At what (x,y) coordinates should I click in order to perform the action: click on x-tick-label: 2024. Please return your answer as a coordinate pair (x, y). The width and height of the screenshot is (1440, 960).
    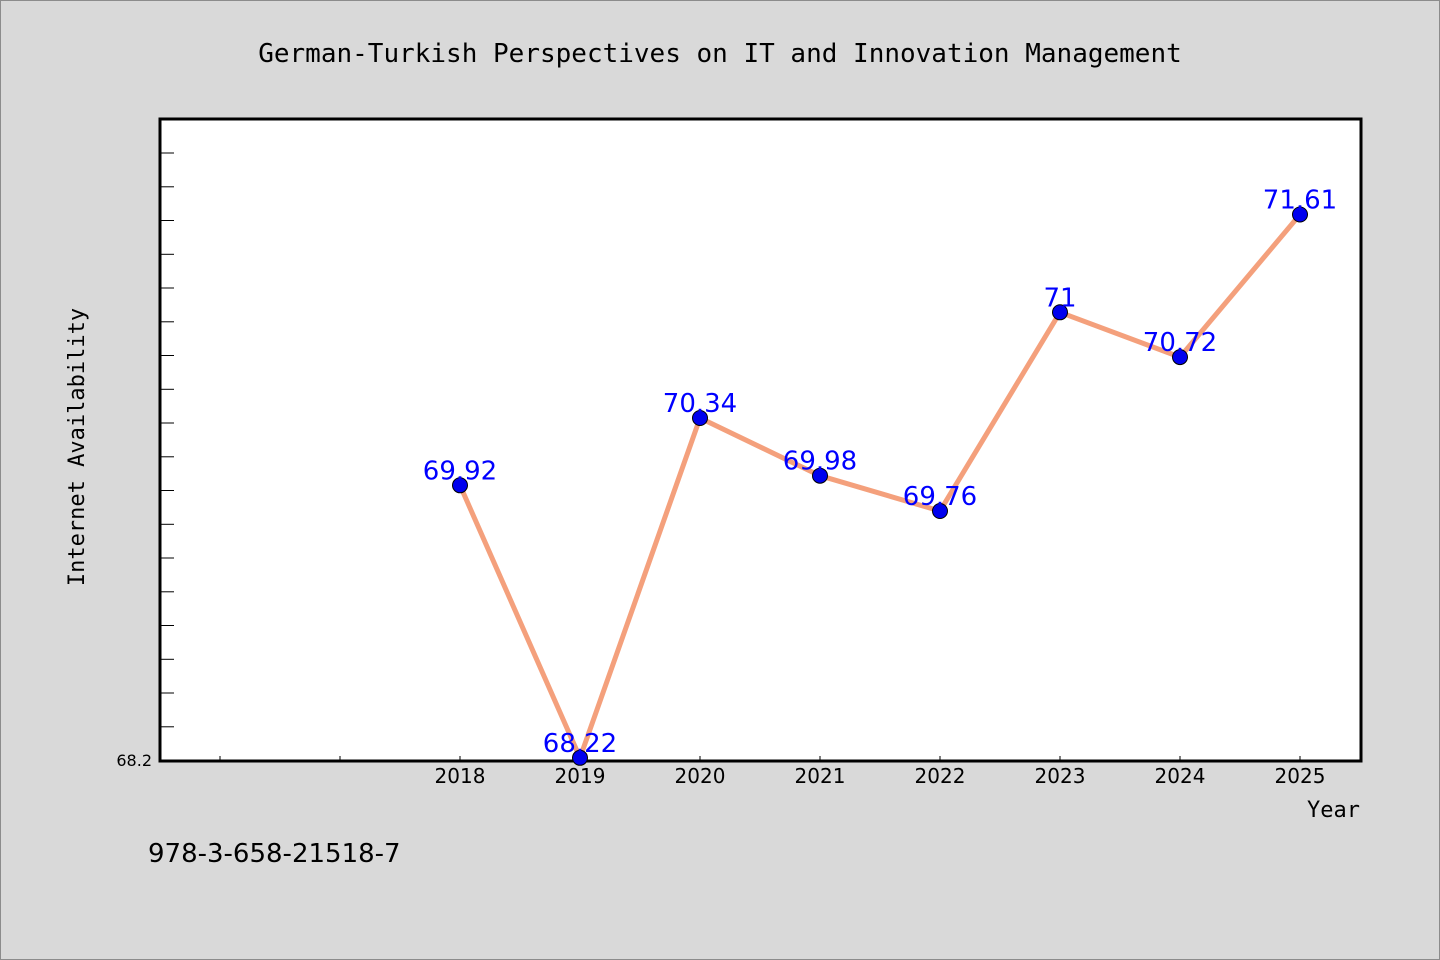
    Looking at the image, I should click on (1180, 776).